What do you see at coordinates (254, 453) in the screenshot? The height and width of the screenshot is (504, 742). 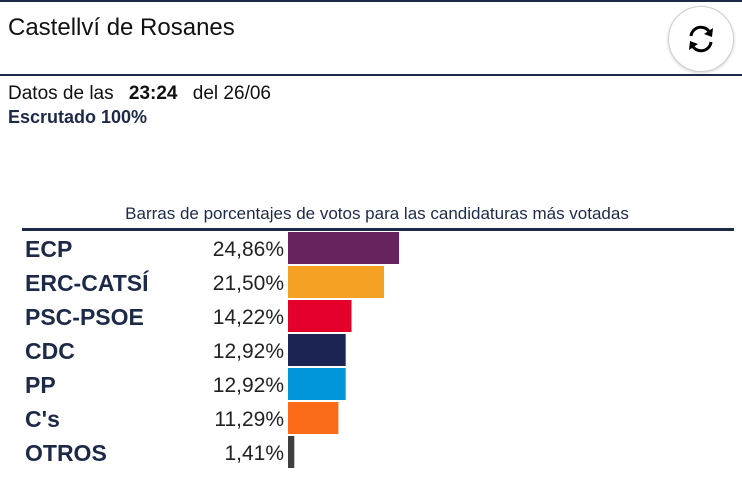 I see `percentage-label: 1,41%` at bounding box center [254, 453].